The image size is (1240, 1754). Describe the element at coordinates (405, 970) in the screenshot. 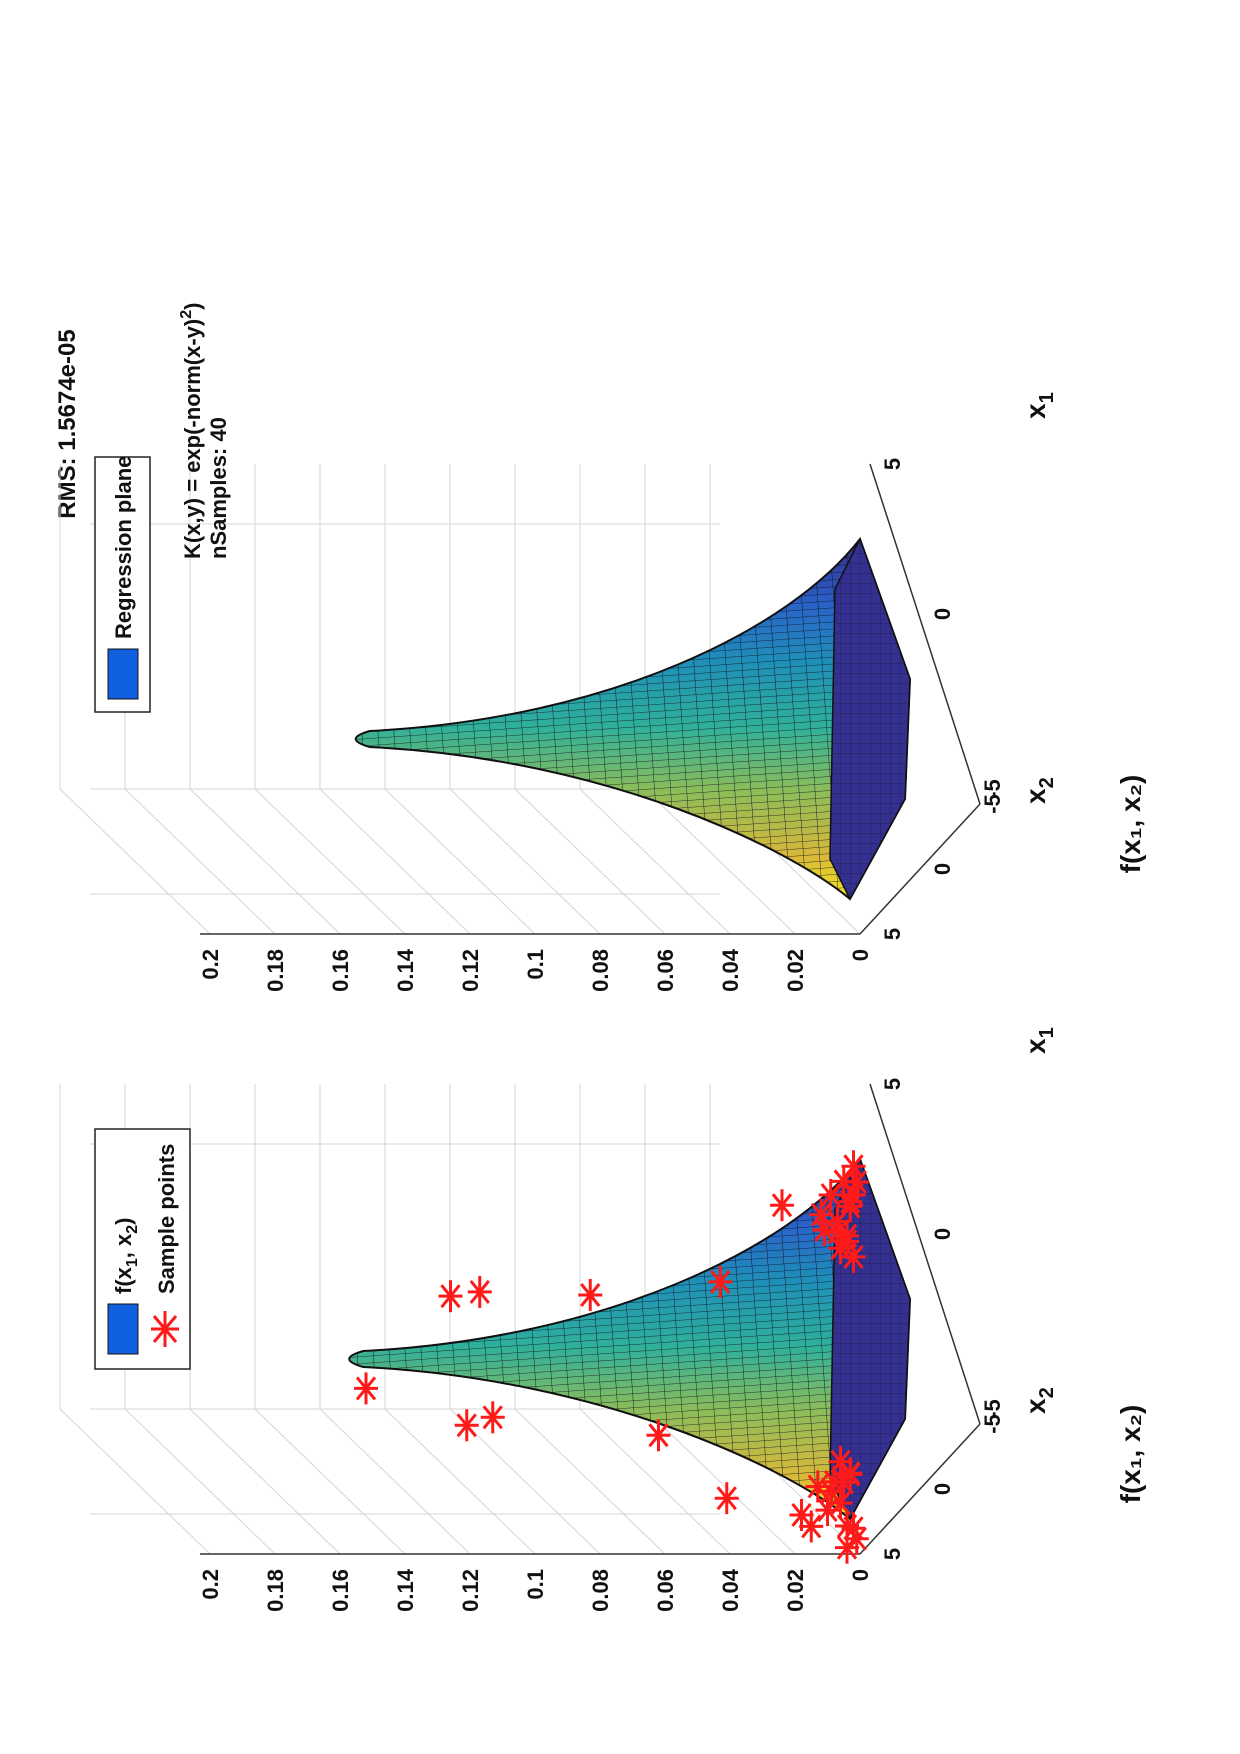

I see `z-tick-label: 0.14` at that location.